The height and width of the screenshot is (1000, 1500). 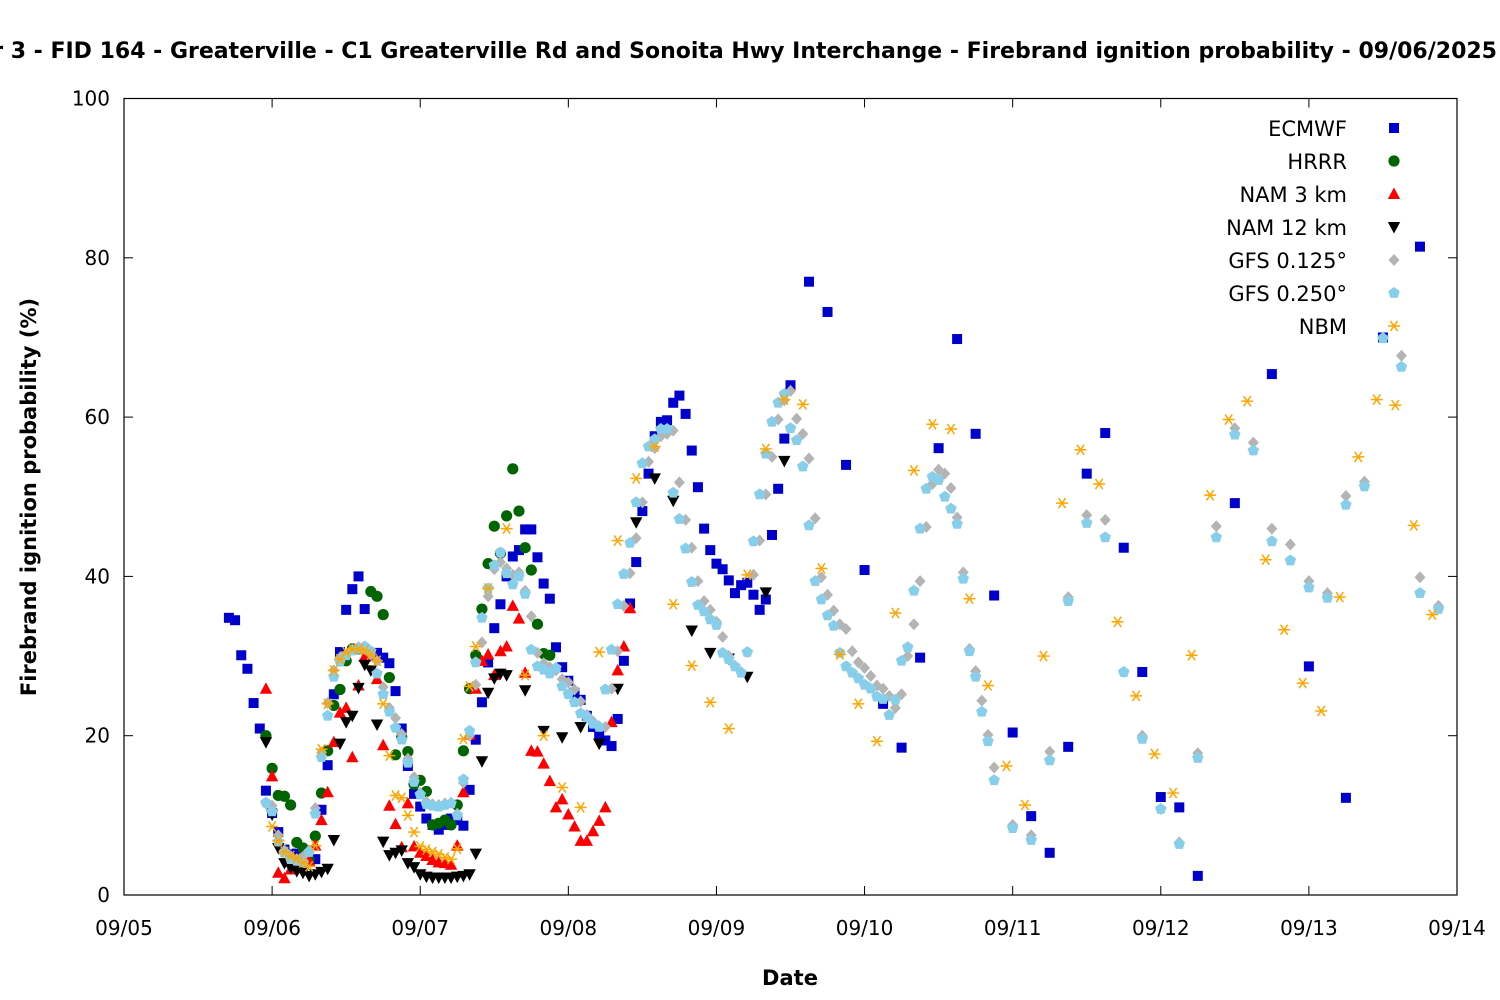 I want to click on x-tick-label: 09/14, so click(x=1457, y=928).